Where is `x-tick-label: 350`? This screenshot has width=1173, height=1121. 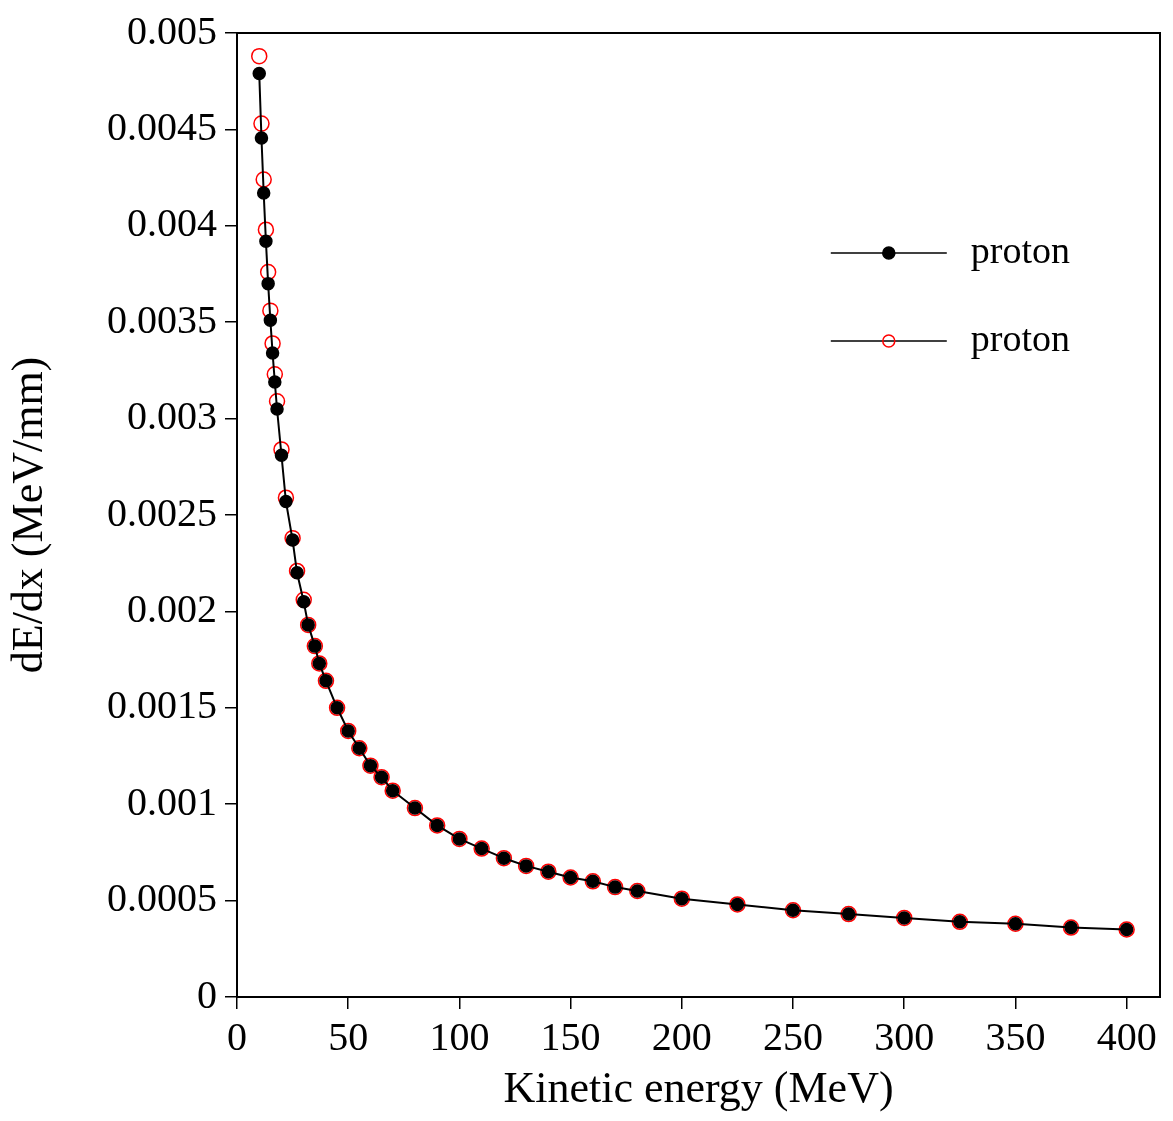
x-tick-label: 350 is located at coordinates (1015, 1036).